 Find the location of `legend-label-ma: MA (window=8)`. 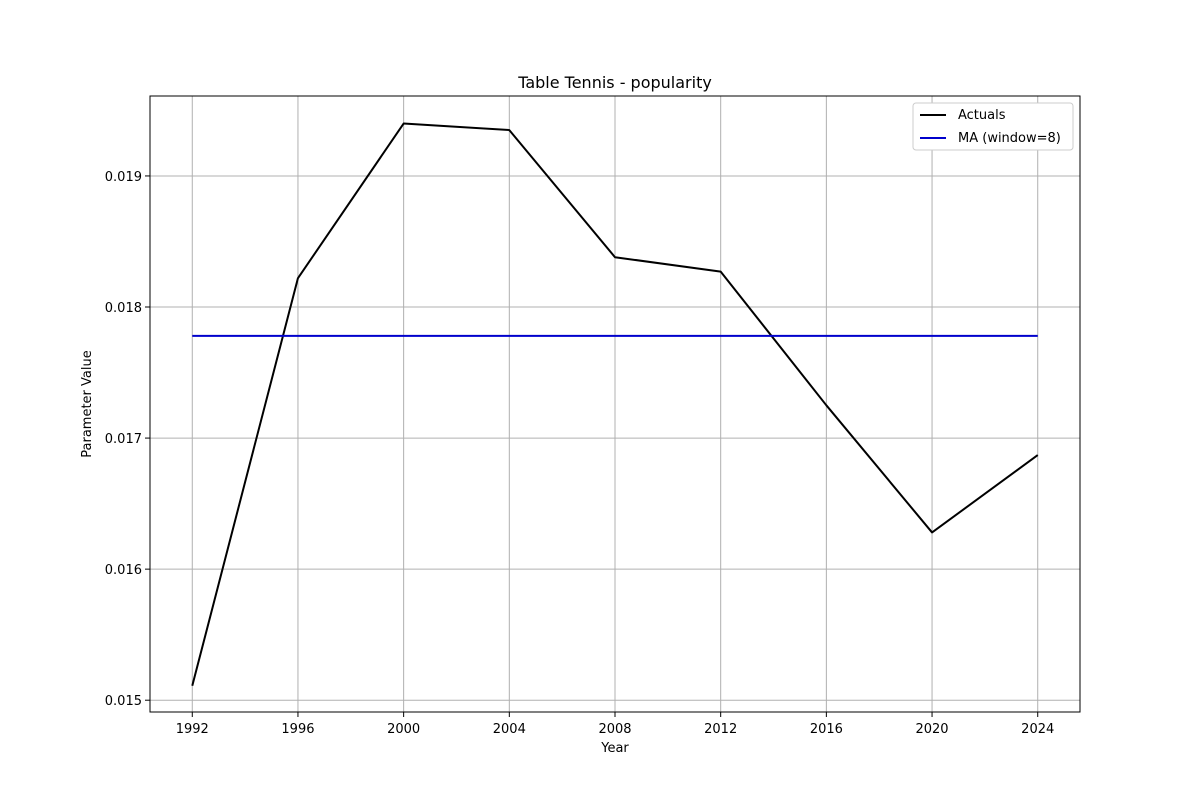

legend-label-ma: MA (window=8) is located at coordinates (1009, 138).